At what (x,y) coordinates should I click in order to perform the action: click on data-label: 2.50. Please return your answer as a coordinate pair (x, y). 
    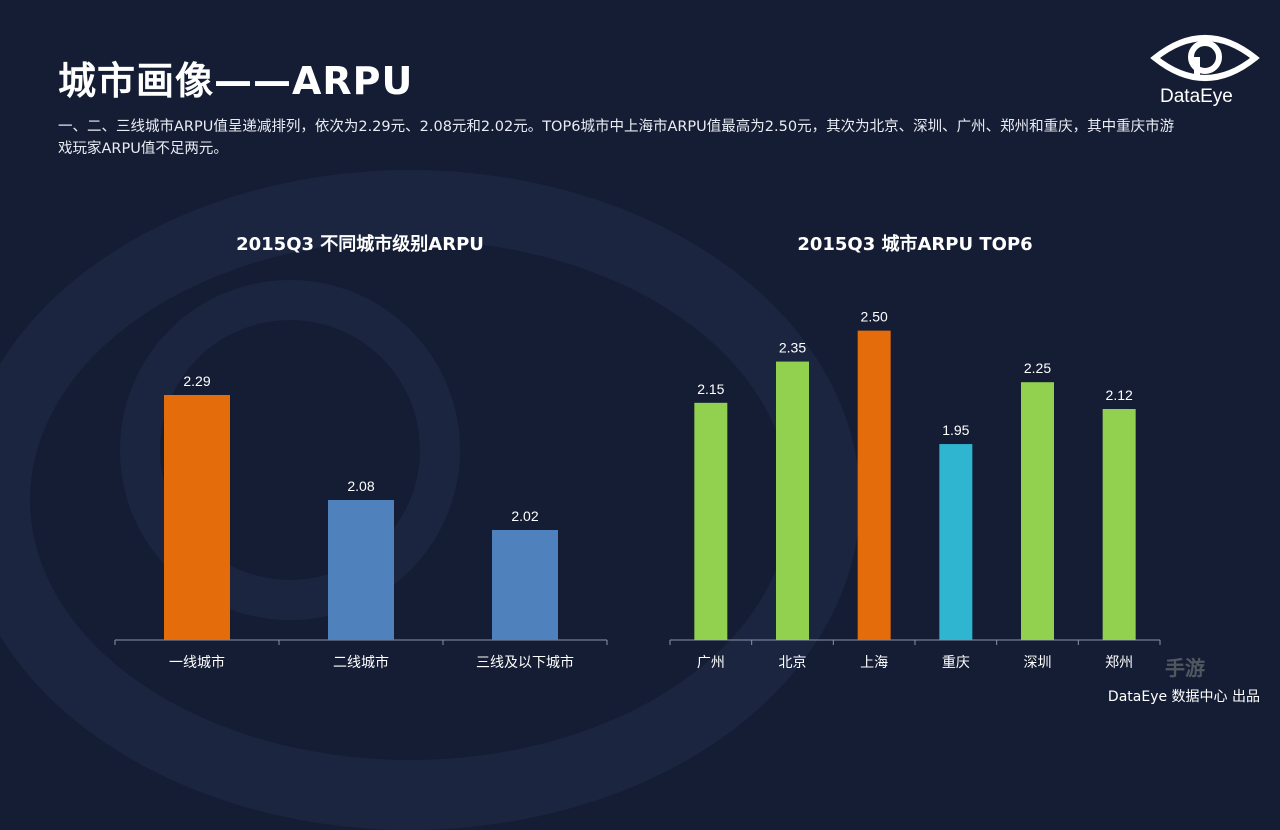
    Looking at the image, I should click on (874, 317).